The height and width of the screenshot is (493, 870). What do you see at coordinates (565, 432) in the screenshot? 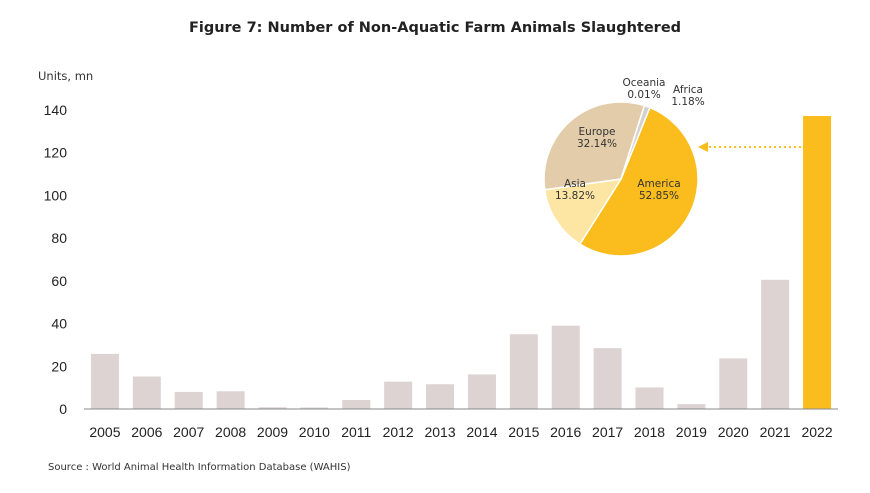
I see `x-tick-label: 2016` at bounding box center [565, 432].